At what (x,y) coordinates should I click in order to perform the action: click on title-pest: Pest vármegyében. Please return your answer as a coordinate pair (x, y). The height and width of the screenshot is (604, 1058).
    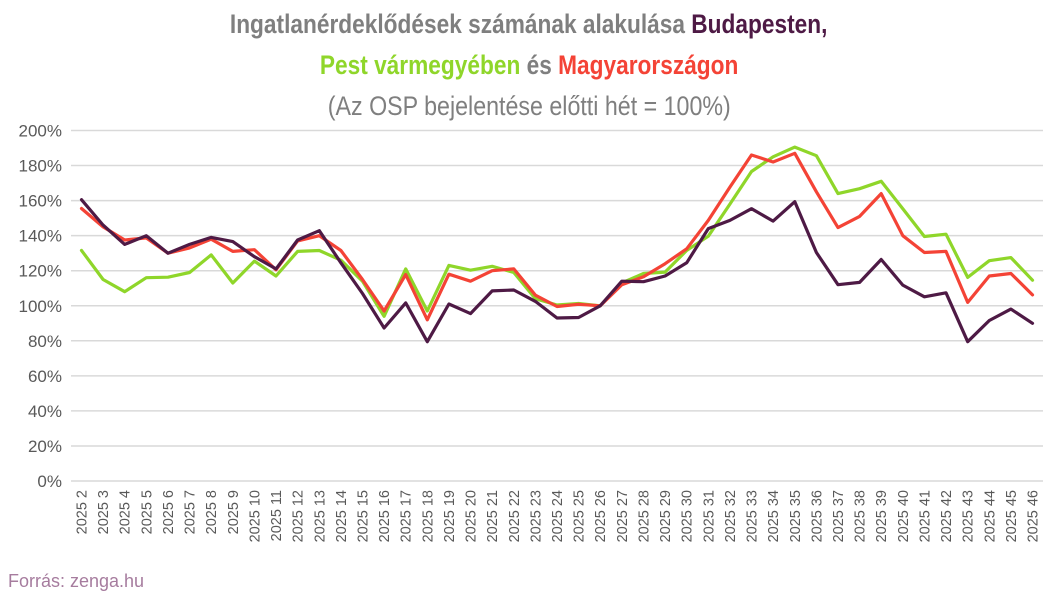
    Looking at the image, I should click on (420, 65).